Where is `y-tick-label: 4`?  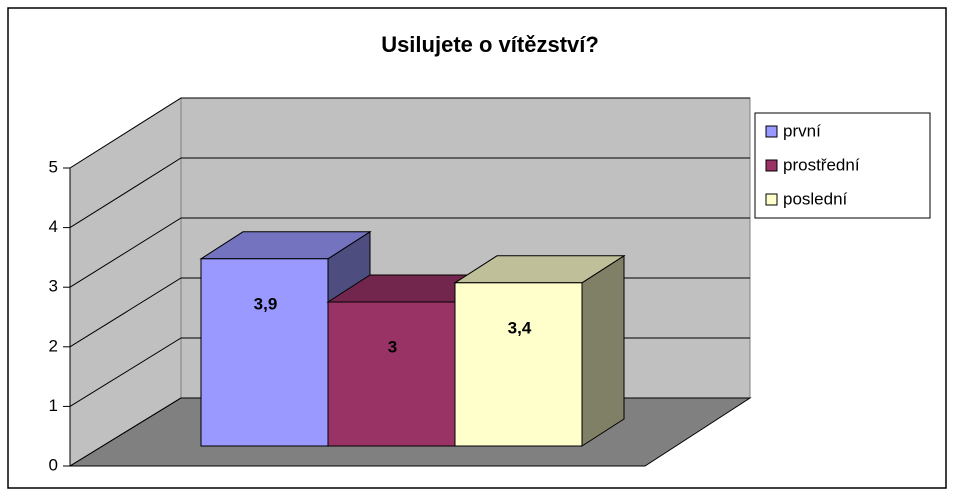
y-tick-label: 4 is located at coordinates (53, 226).